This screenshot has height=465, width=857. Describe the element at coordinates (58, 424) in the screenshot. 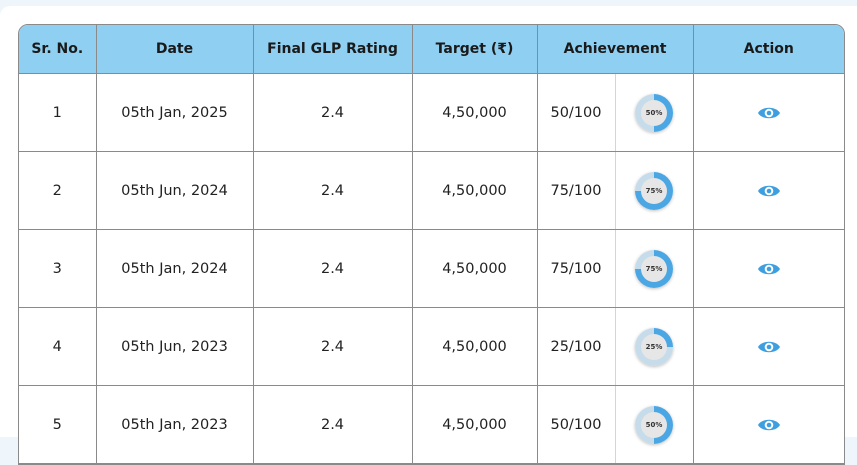

I see `sr-no-cell: 5` at that location.